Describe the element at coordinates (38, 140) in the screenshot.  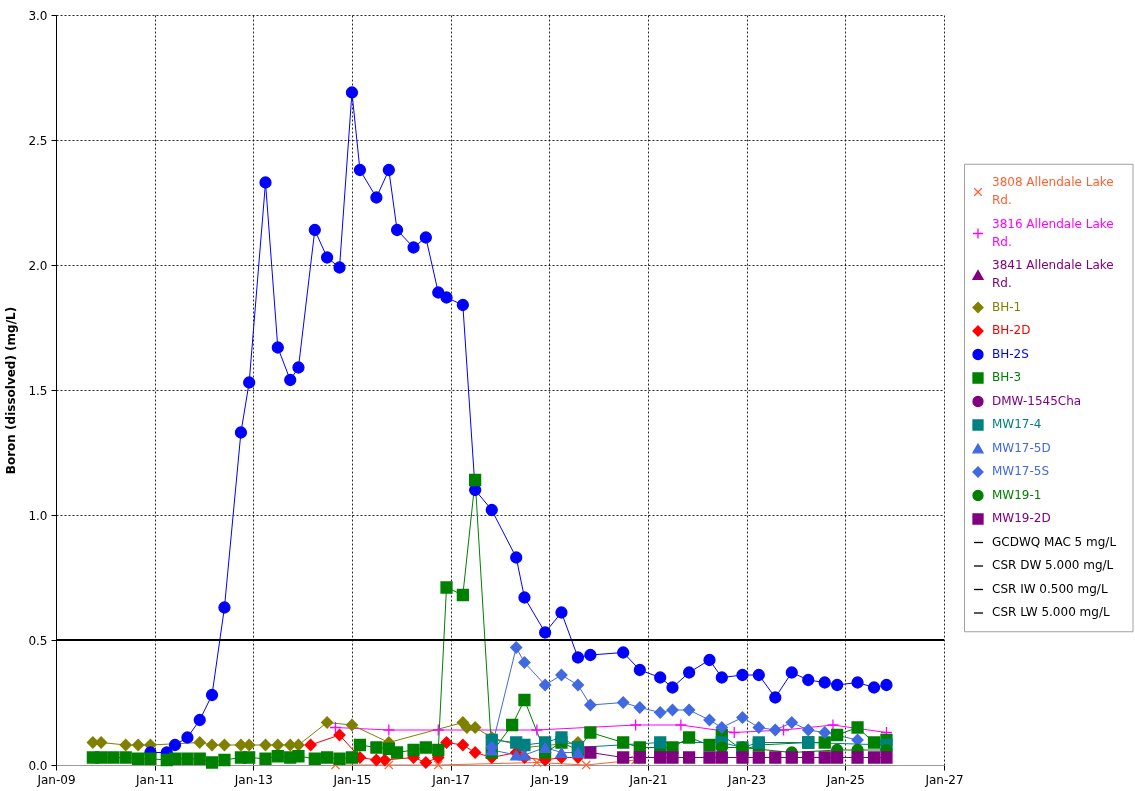
I see `y-tick-label: 2.5` at that location.